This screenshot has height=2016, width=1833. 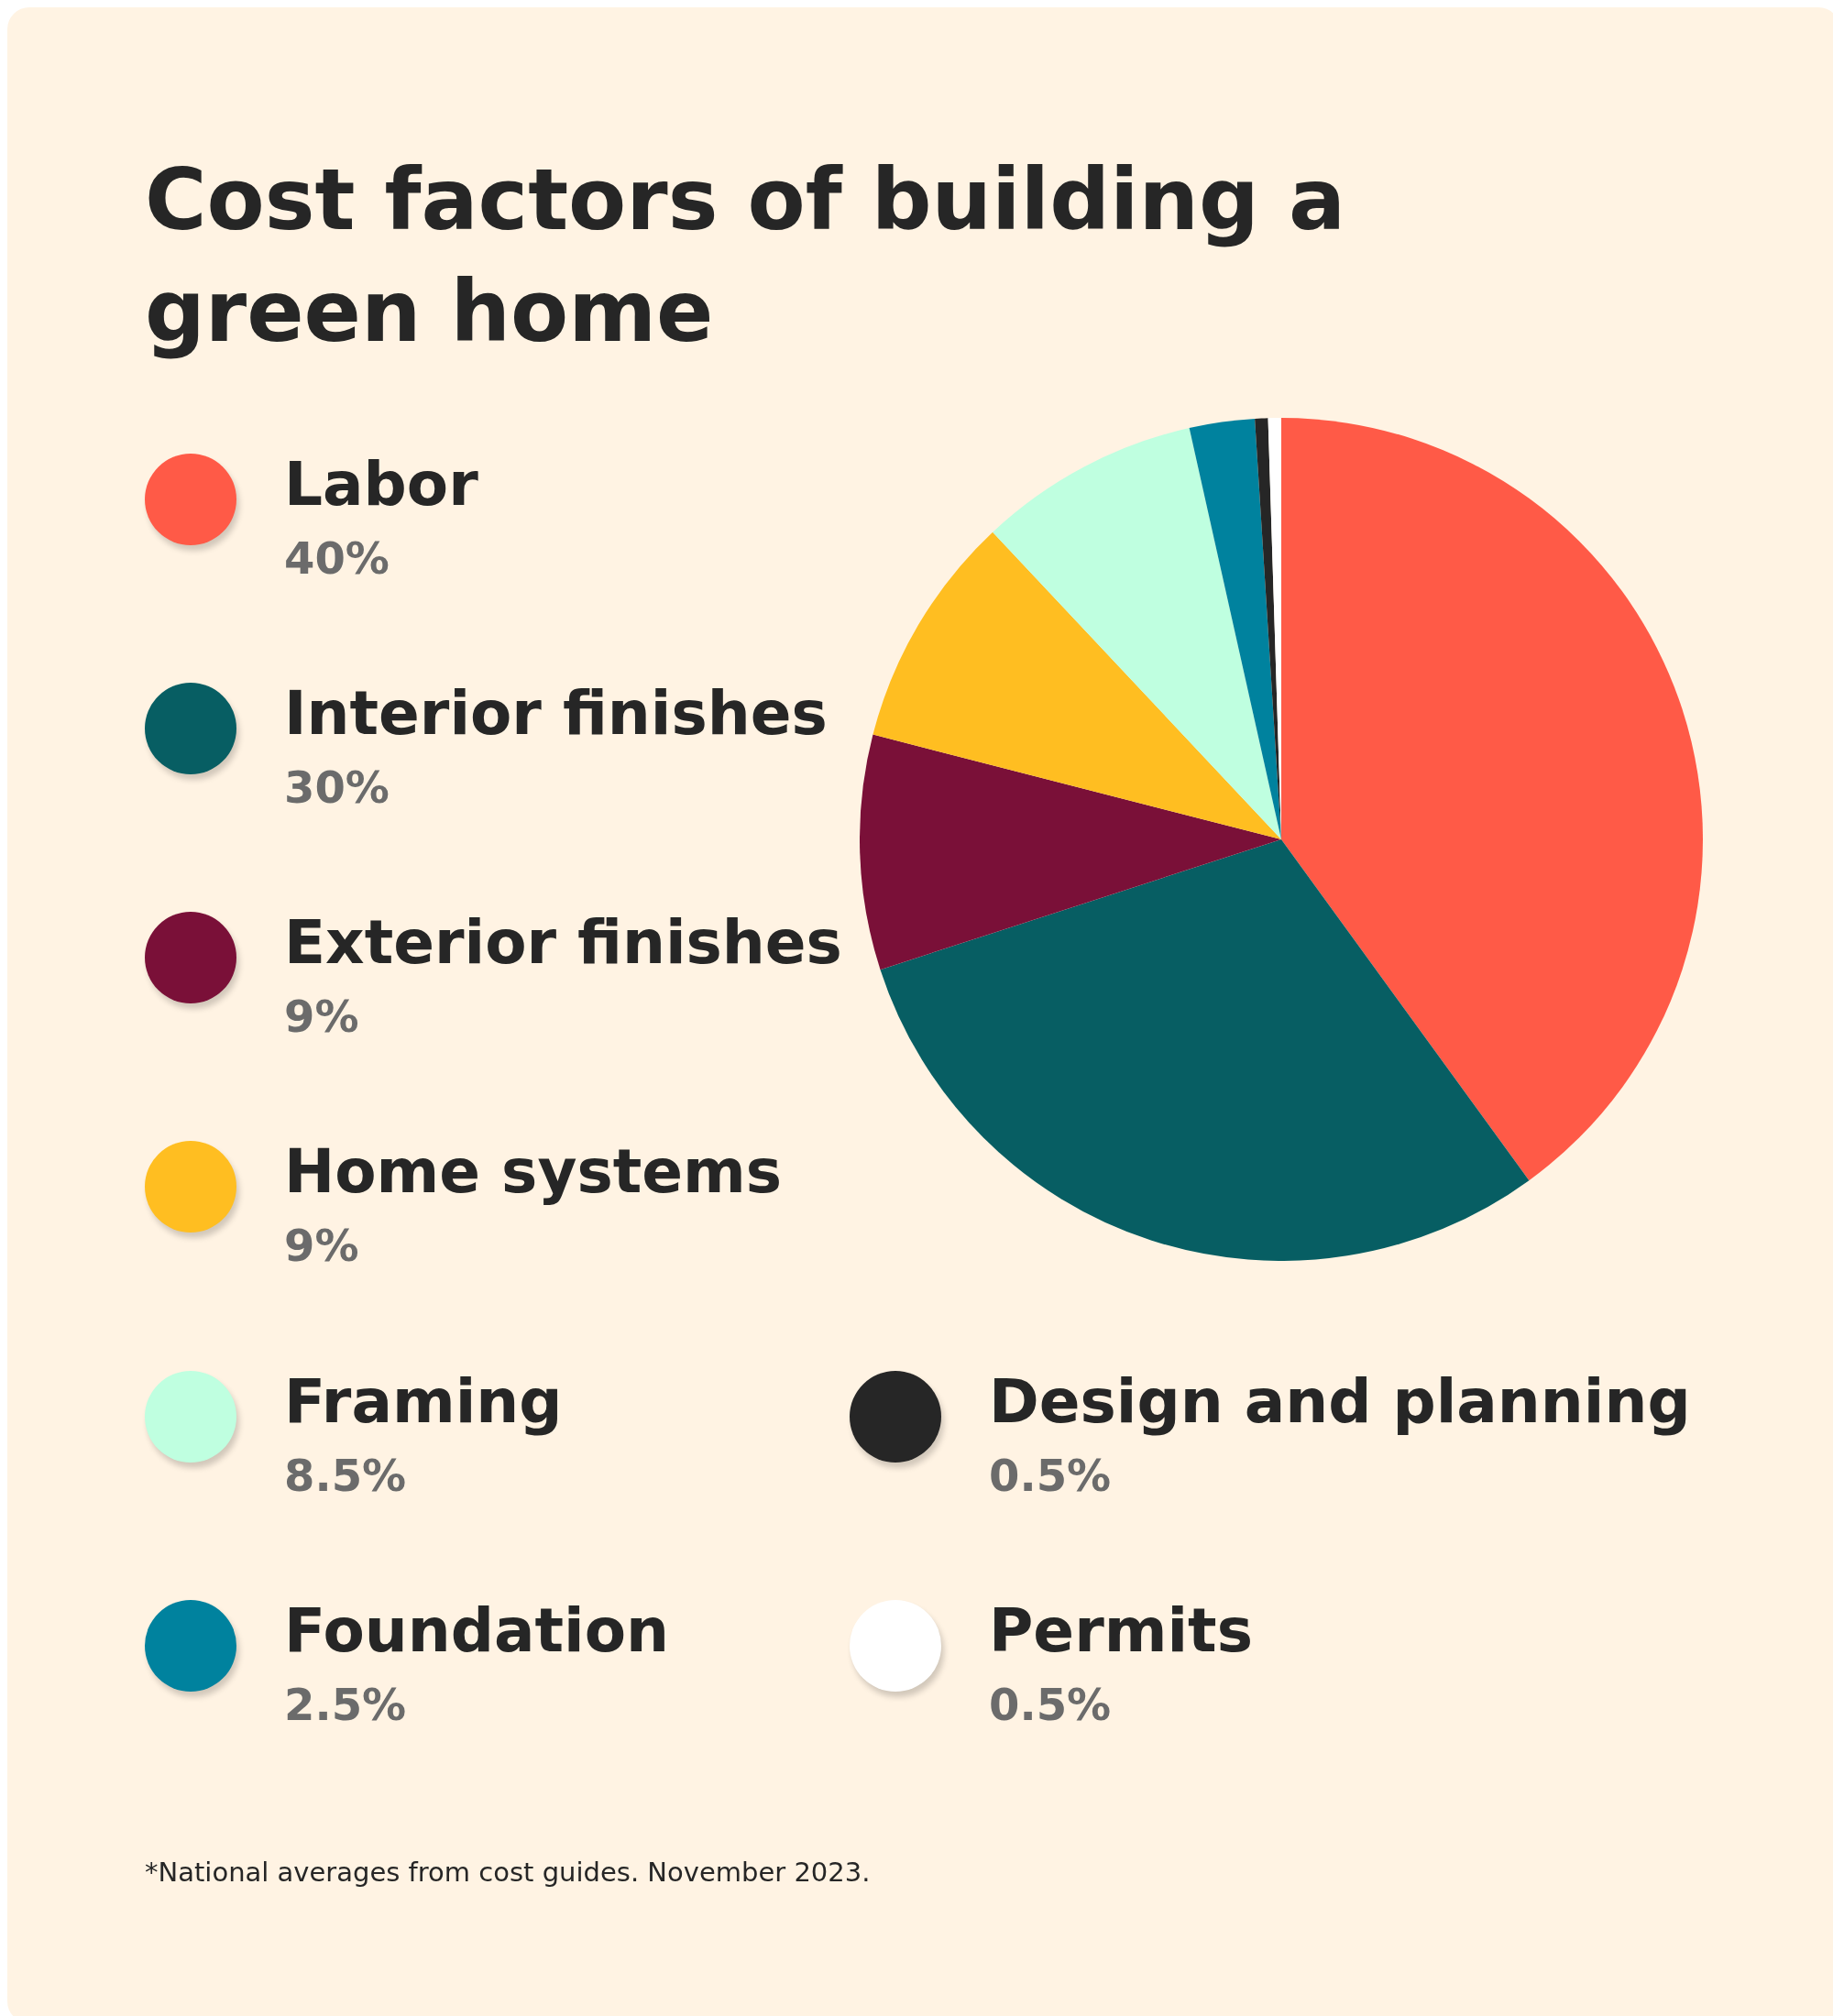 I want to click on data-label: 40%, so click(x=337, y=558).